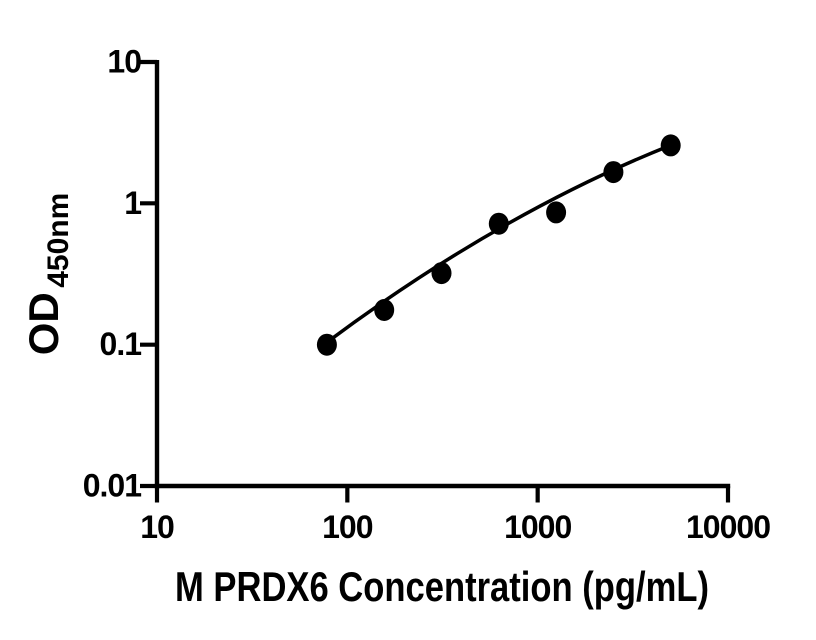 The image size is (816, 640). What do you see at coordinates (43, 323) in the screenshot?
I see `y-axis-title-main: OD` at bounding box center [43, 323].